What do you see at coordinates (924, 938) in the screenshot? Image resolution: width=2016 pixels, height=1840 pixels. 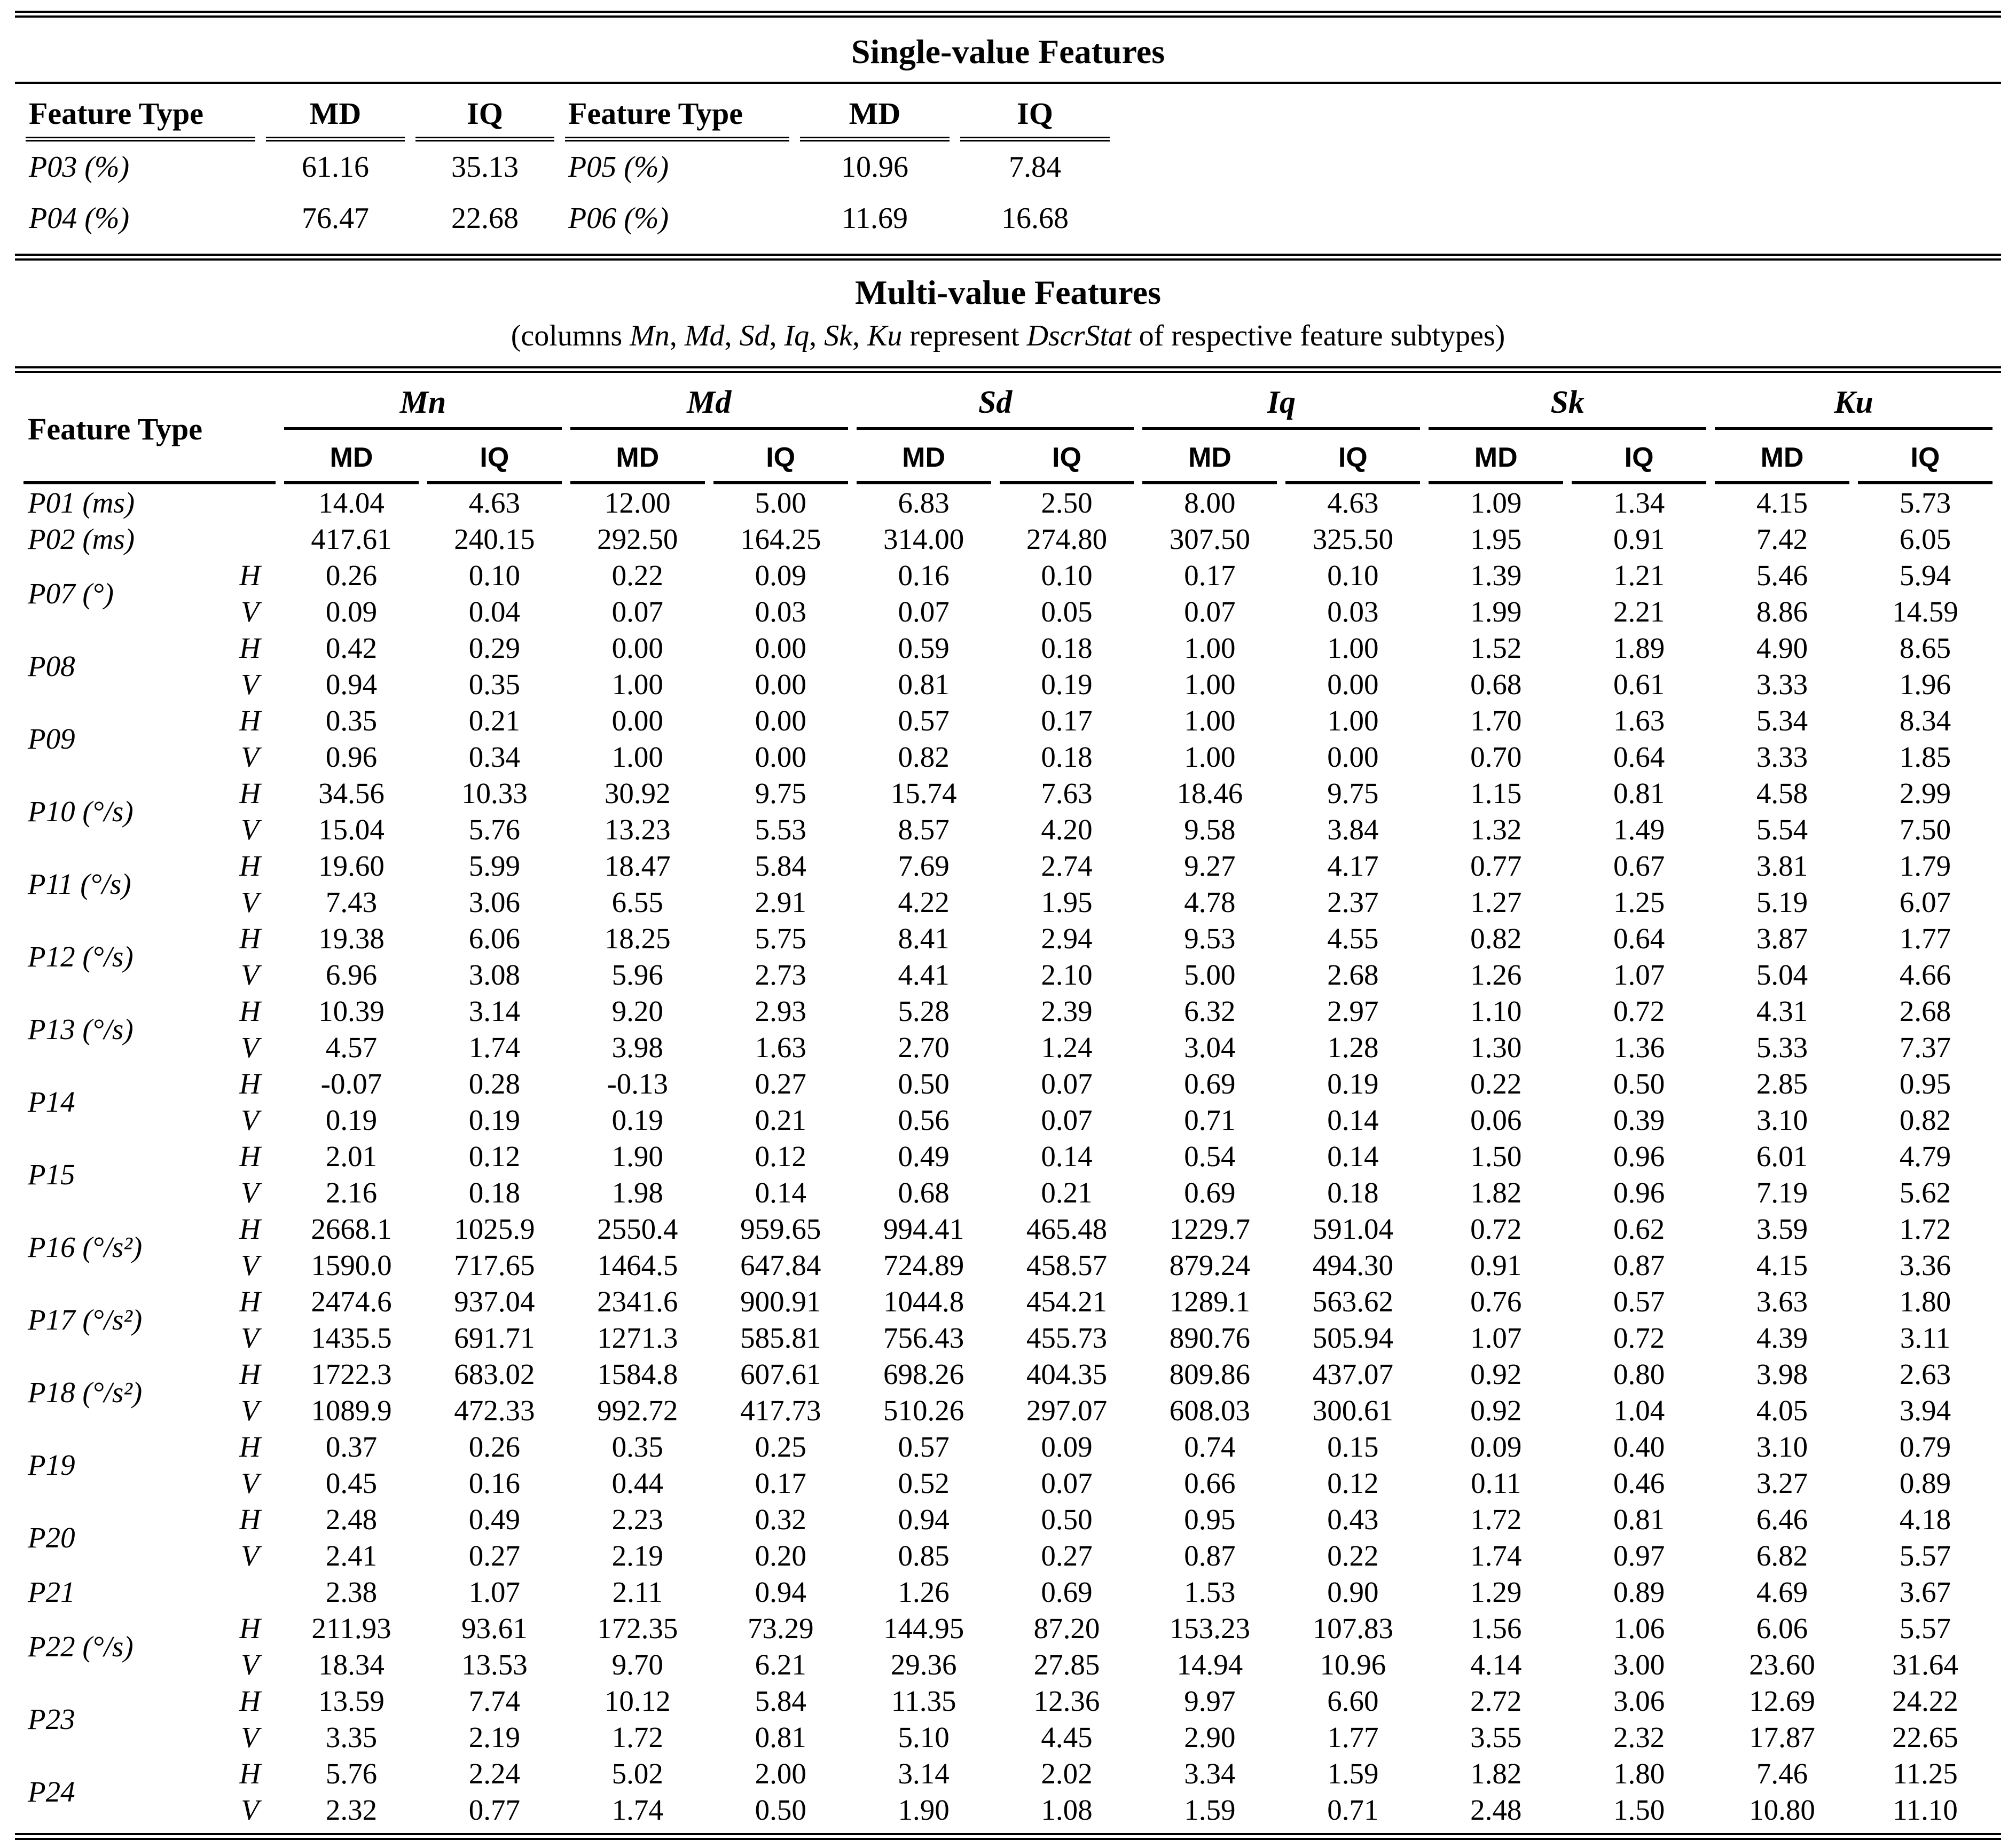 I see `value-cell: 8.41` at bounding box center [924, 938].